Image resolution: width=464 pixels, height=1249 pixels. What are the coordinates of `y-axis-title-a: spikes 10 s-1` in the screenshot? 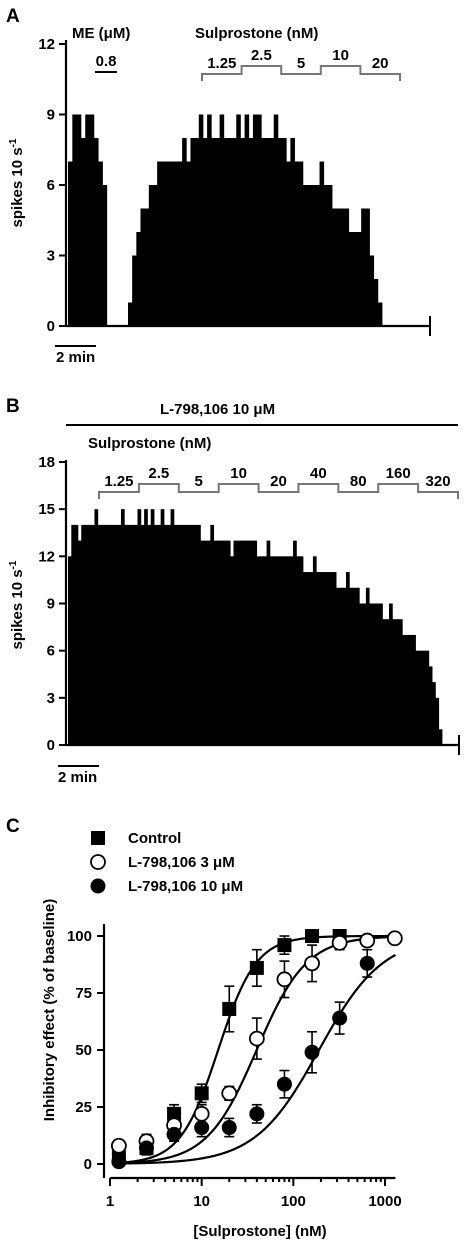 It's located at (17, 182).